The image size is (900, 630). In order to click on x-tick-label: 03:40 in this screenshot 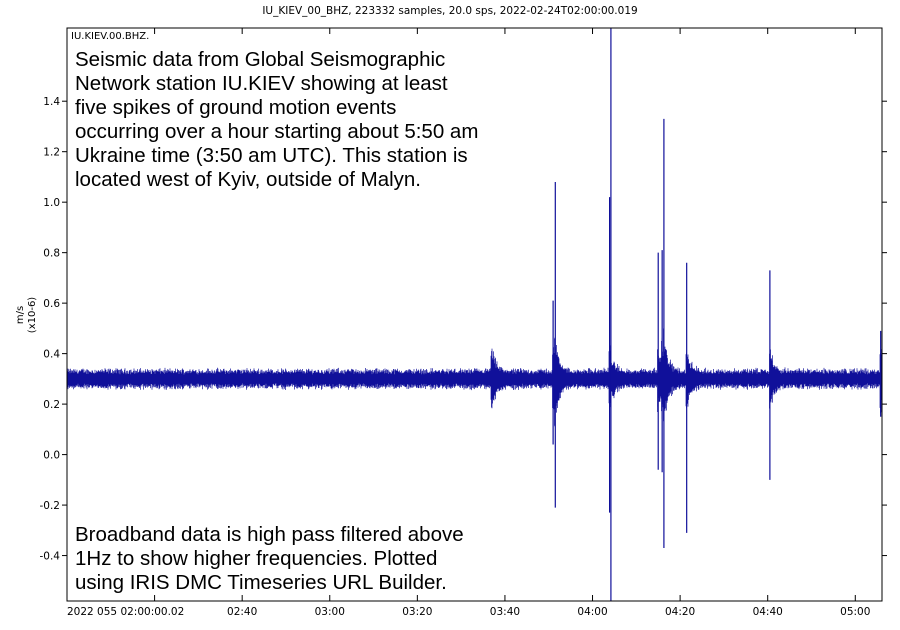, I will do `click(505, 612)`.